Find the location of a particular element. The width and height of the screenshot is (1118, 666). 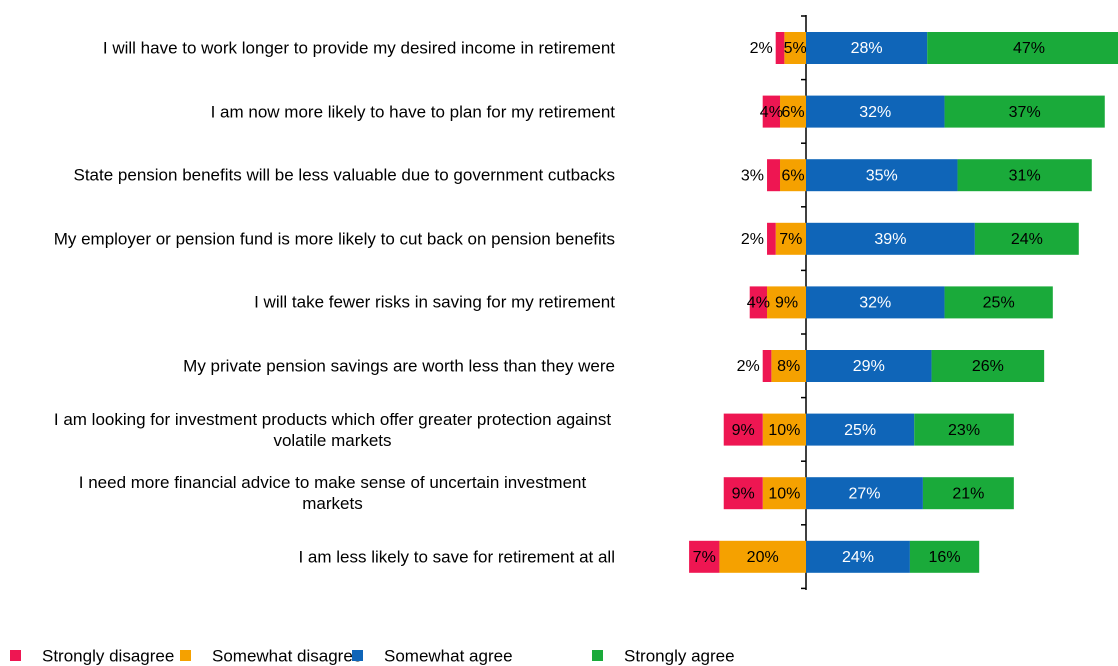

data-label: 23% is located at coordinates (964, 430).